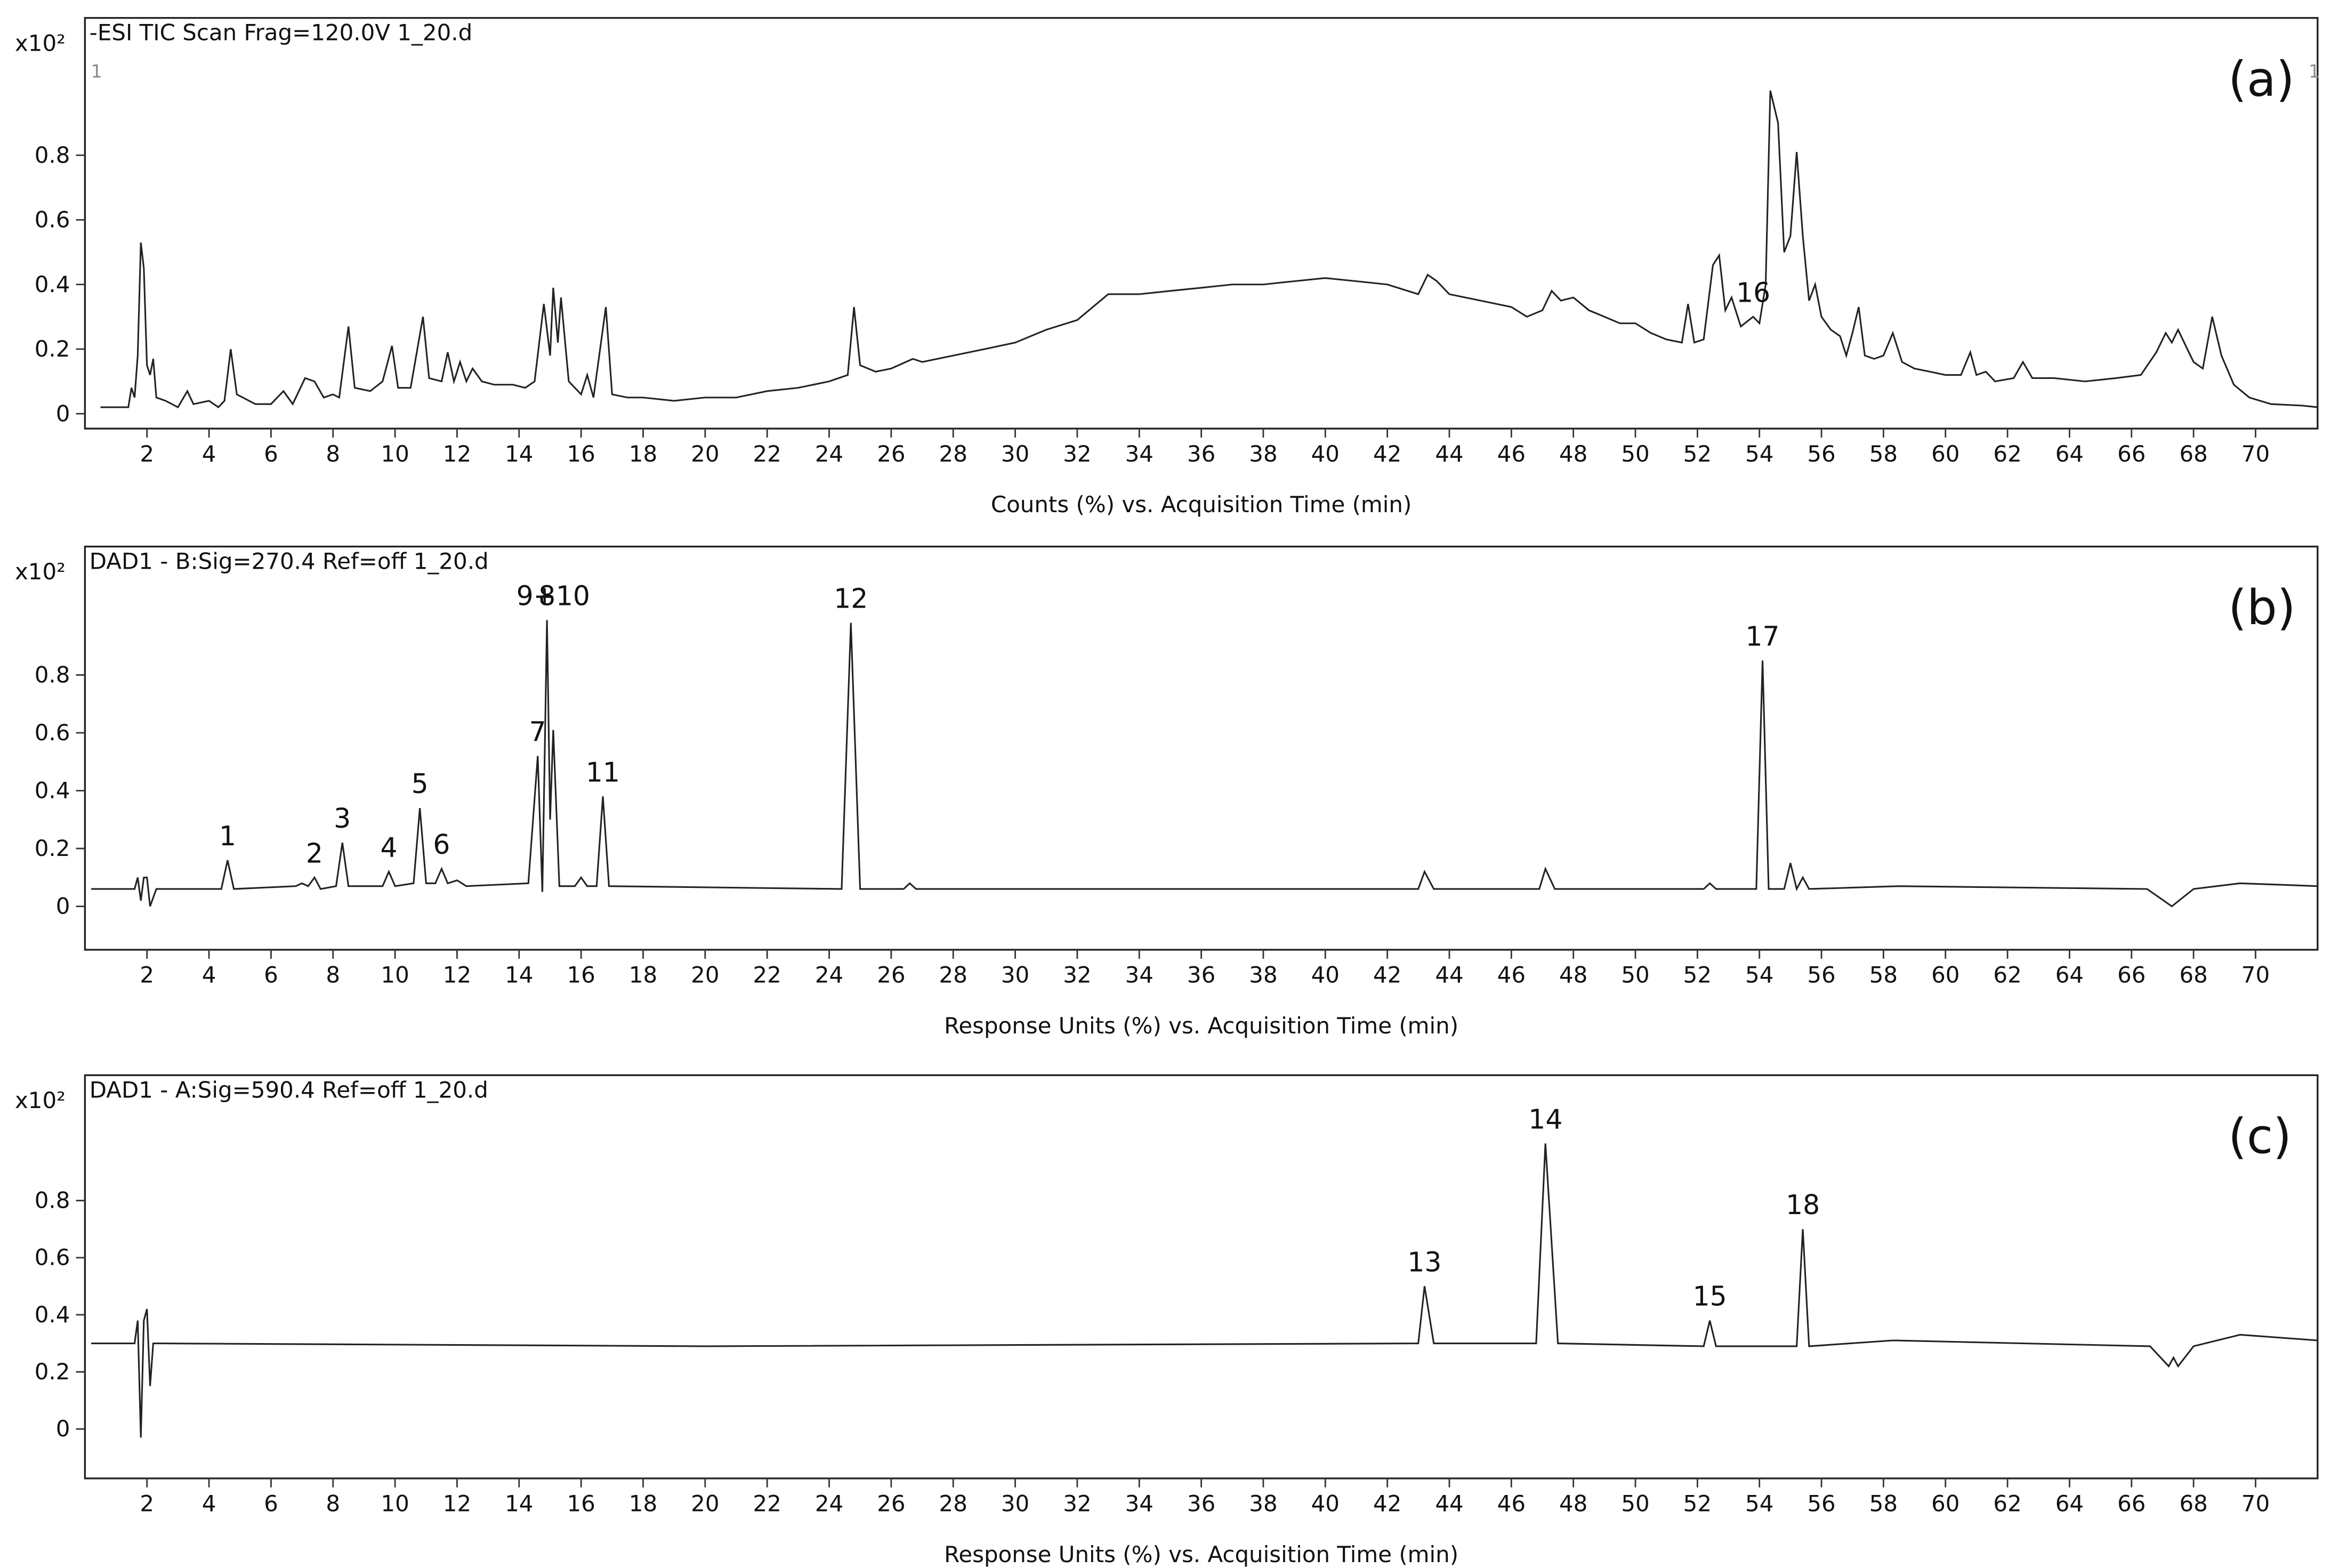  What do you see at coordinates (63, 906) in the screenshot?
I see `y-tick-label: 0` at bounding box center [63, 906].